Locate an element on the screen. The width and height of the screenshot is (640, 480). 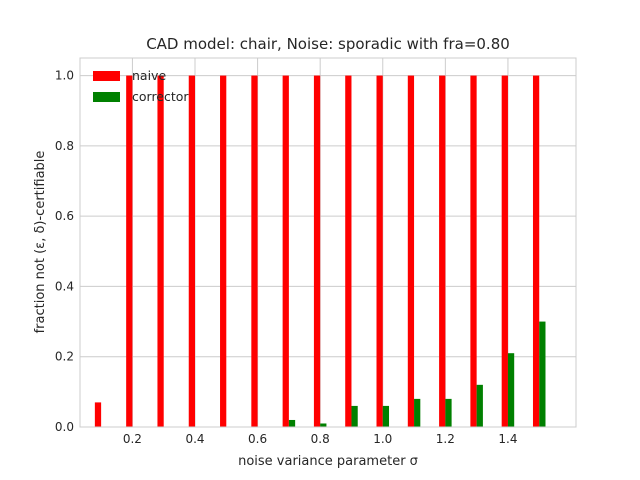
y-tick-label: 0.4 is located at coordinates (64, 286).